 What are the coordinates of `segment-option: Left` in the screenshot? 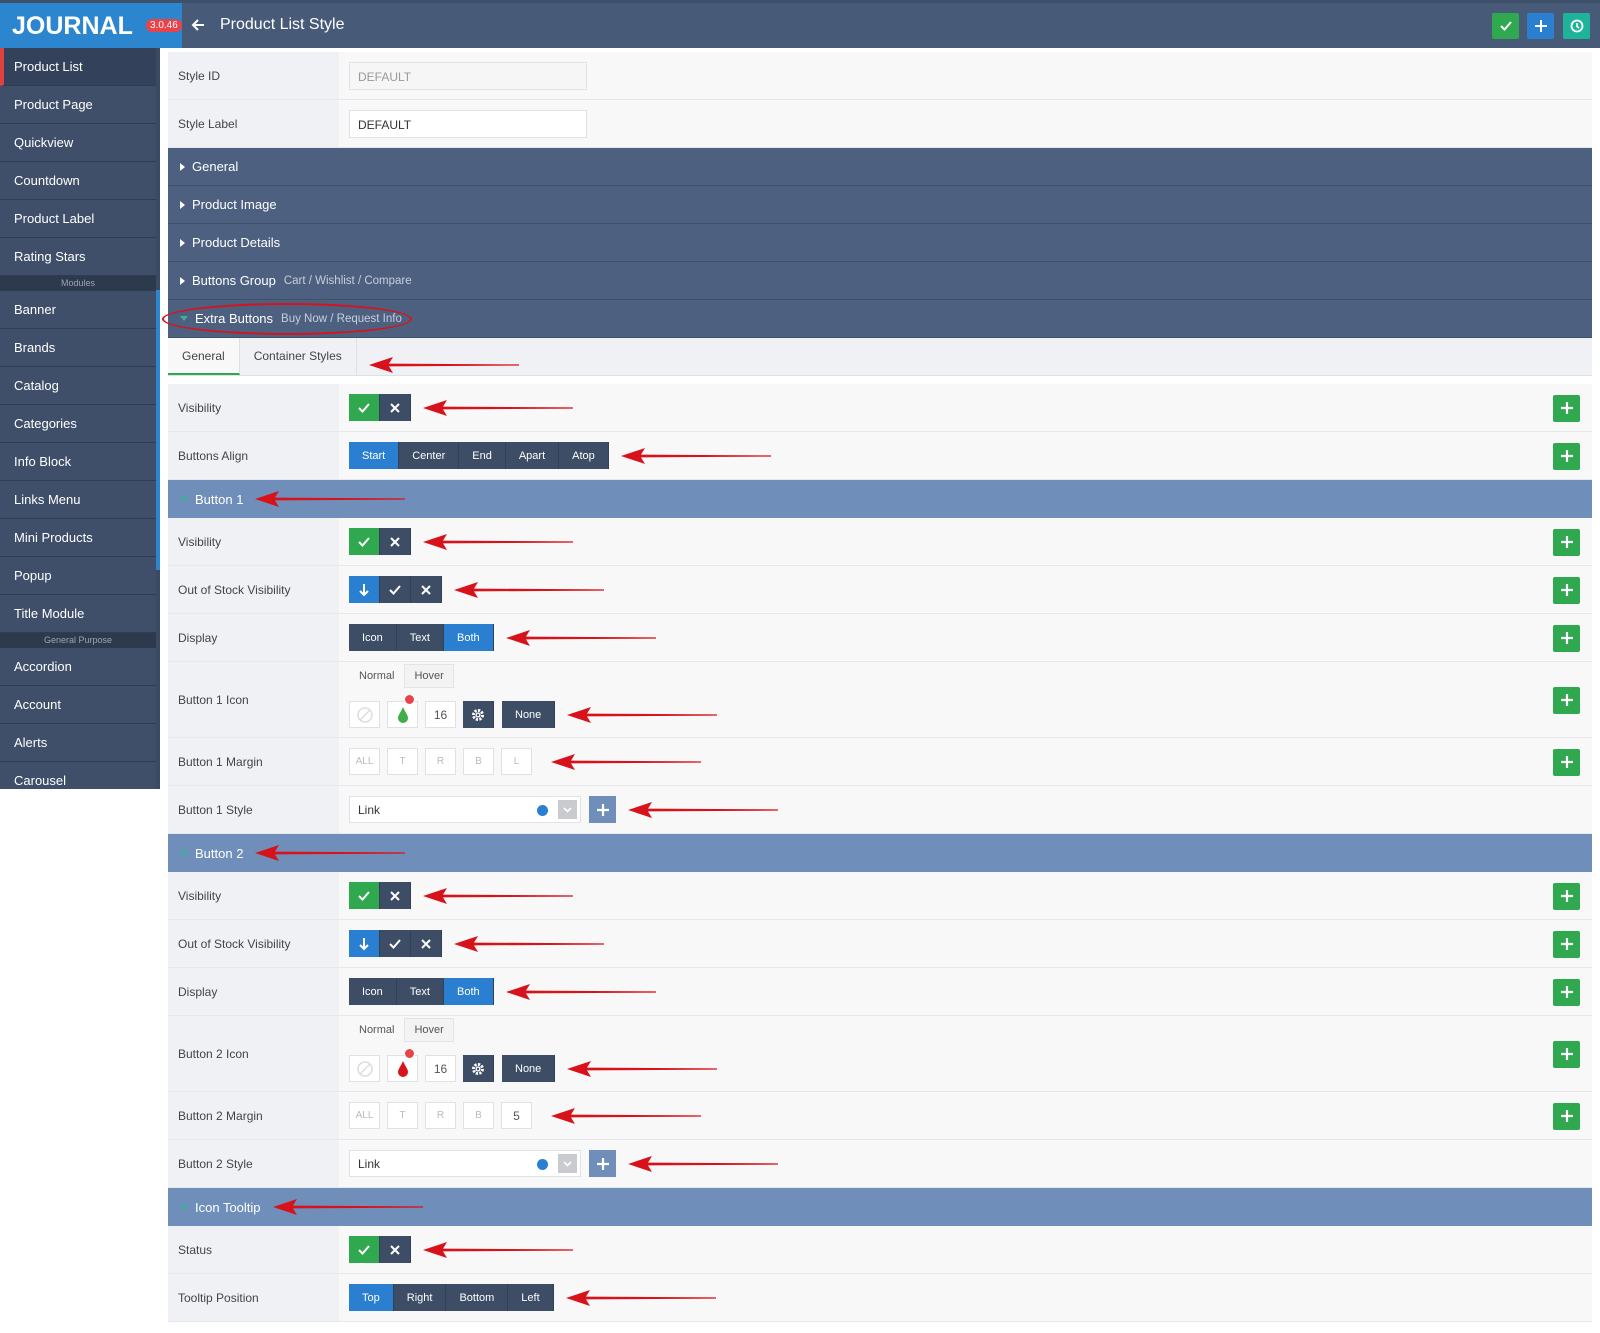 It's located at (531, 1297).